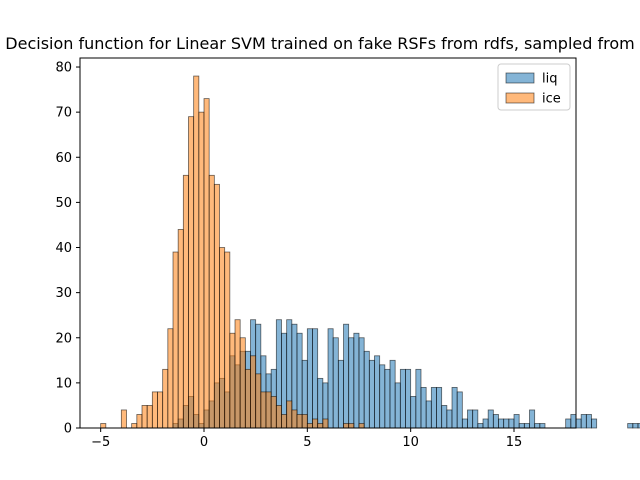  What do you see at coordinates (63, 158) in the screenshot?
I see `y-tick-label: 60` at bounding box center [63, 158].